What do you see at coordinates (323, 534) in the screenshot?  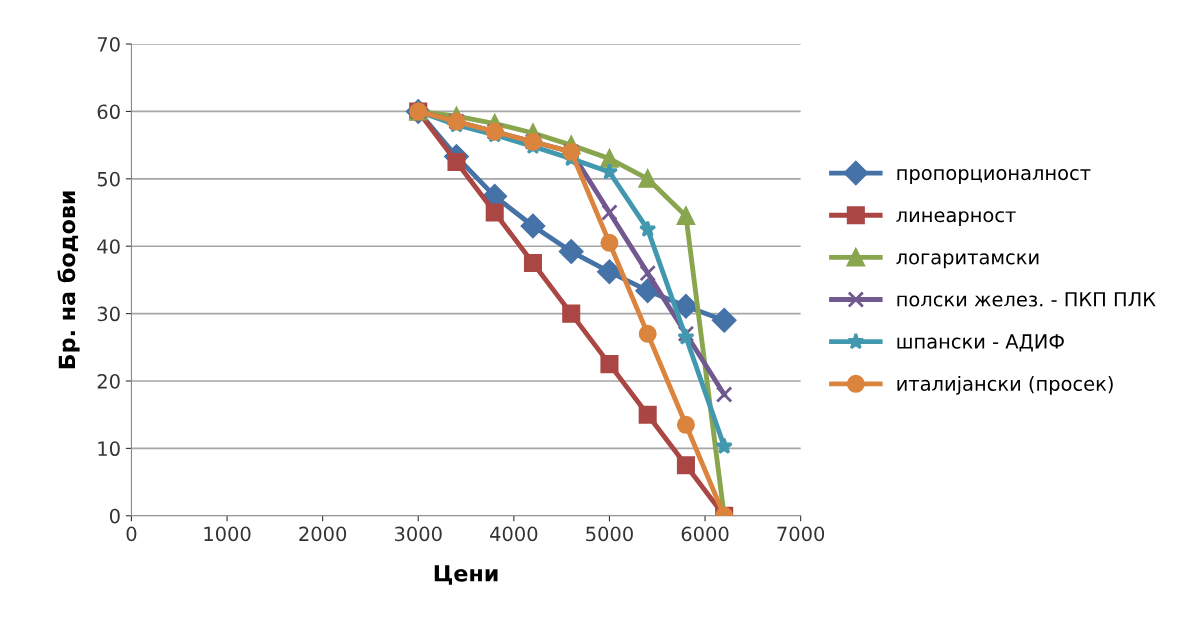 I see `x-tick-label: 2000` at bounding box center [323, 534].